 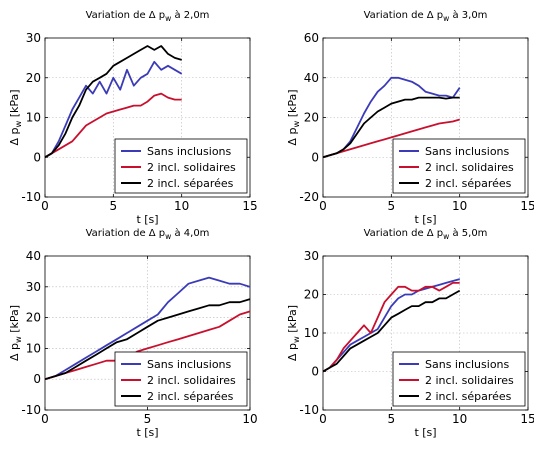 I want to click on y-tick-label: 60, so click(x=311, y=38).